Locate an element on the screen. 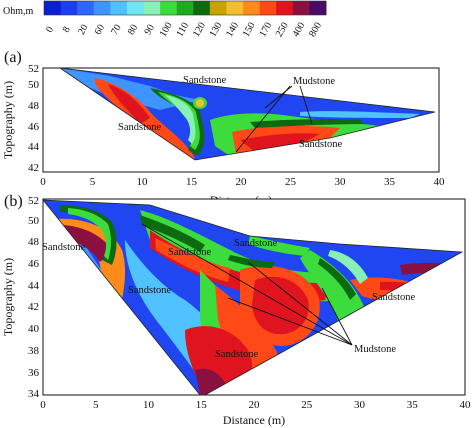  colorbar-label: 130 is located at coordinates (215, 30).